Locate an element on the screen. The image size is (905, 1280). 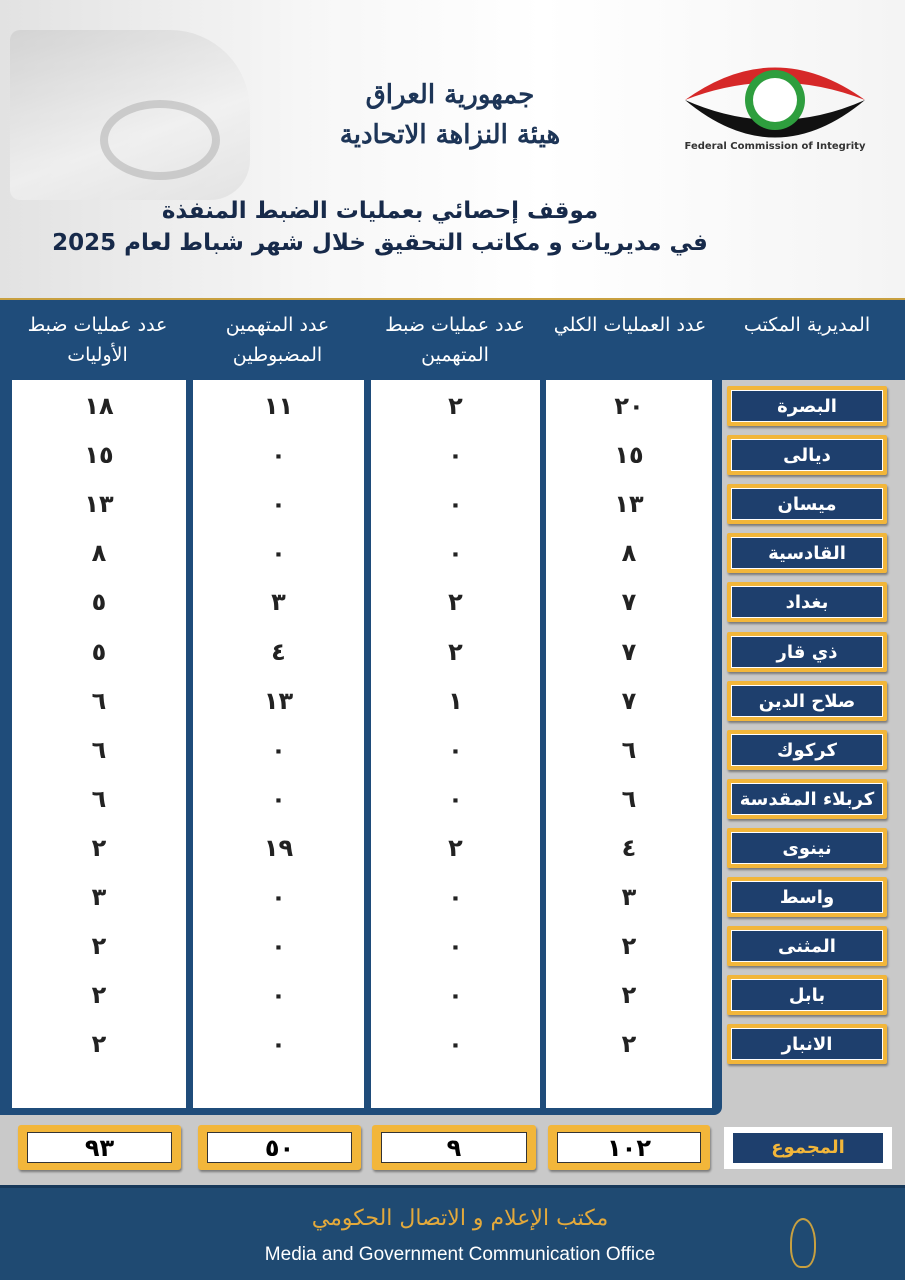
column-suspect-ops is located at coordinates (455, 744).